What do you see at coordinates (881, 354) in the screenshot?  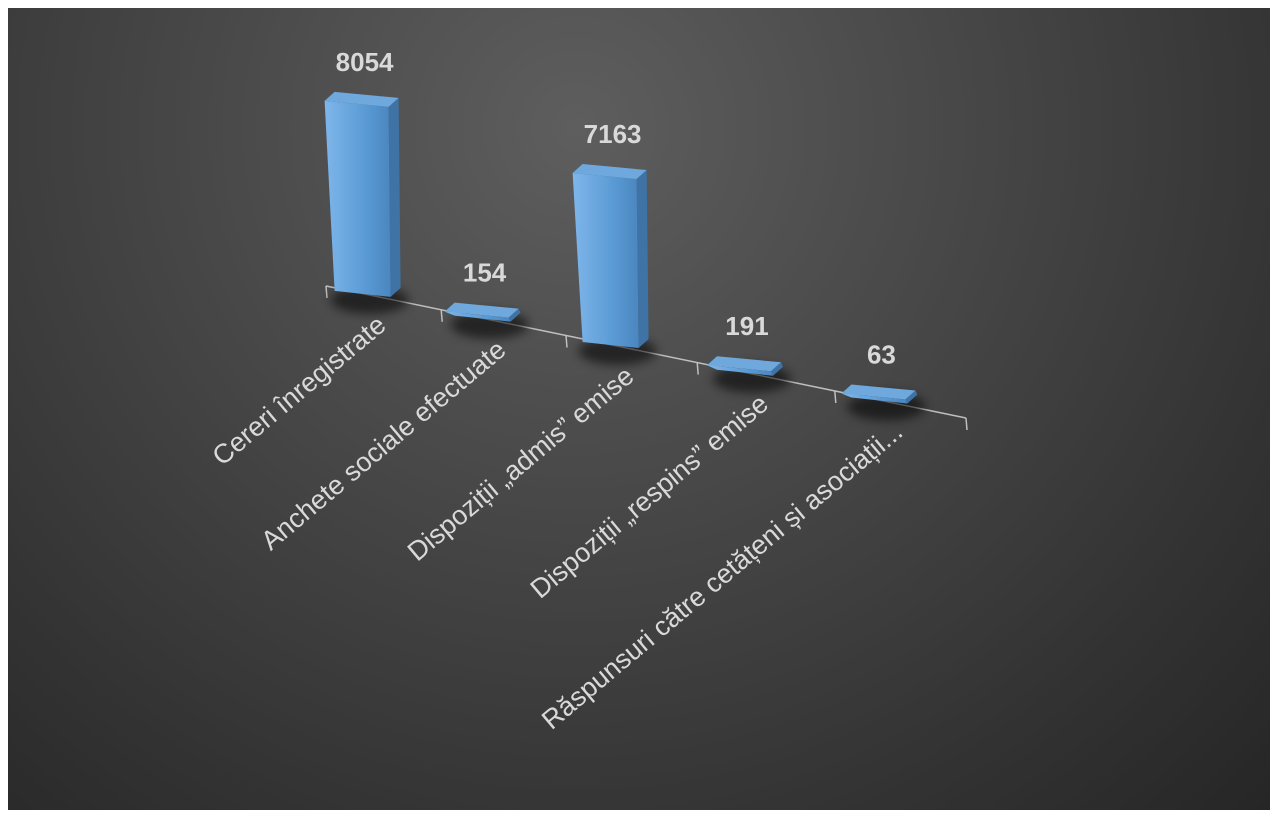 I see `data-label: 63` at bounding box center [881, 354].